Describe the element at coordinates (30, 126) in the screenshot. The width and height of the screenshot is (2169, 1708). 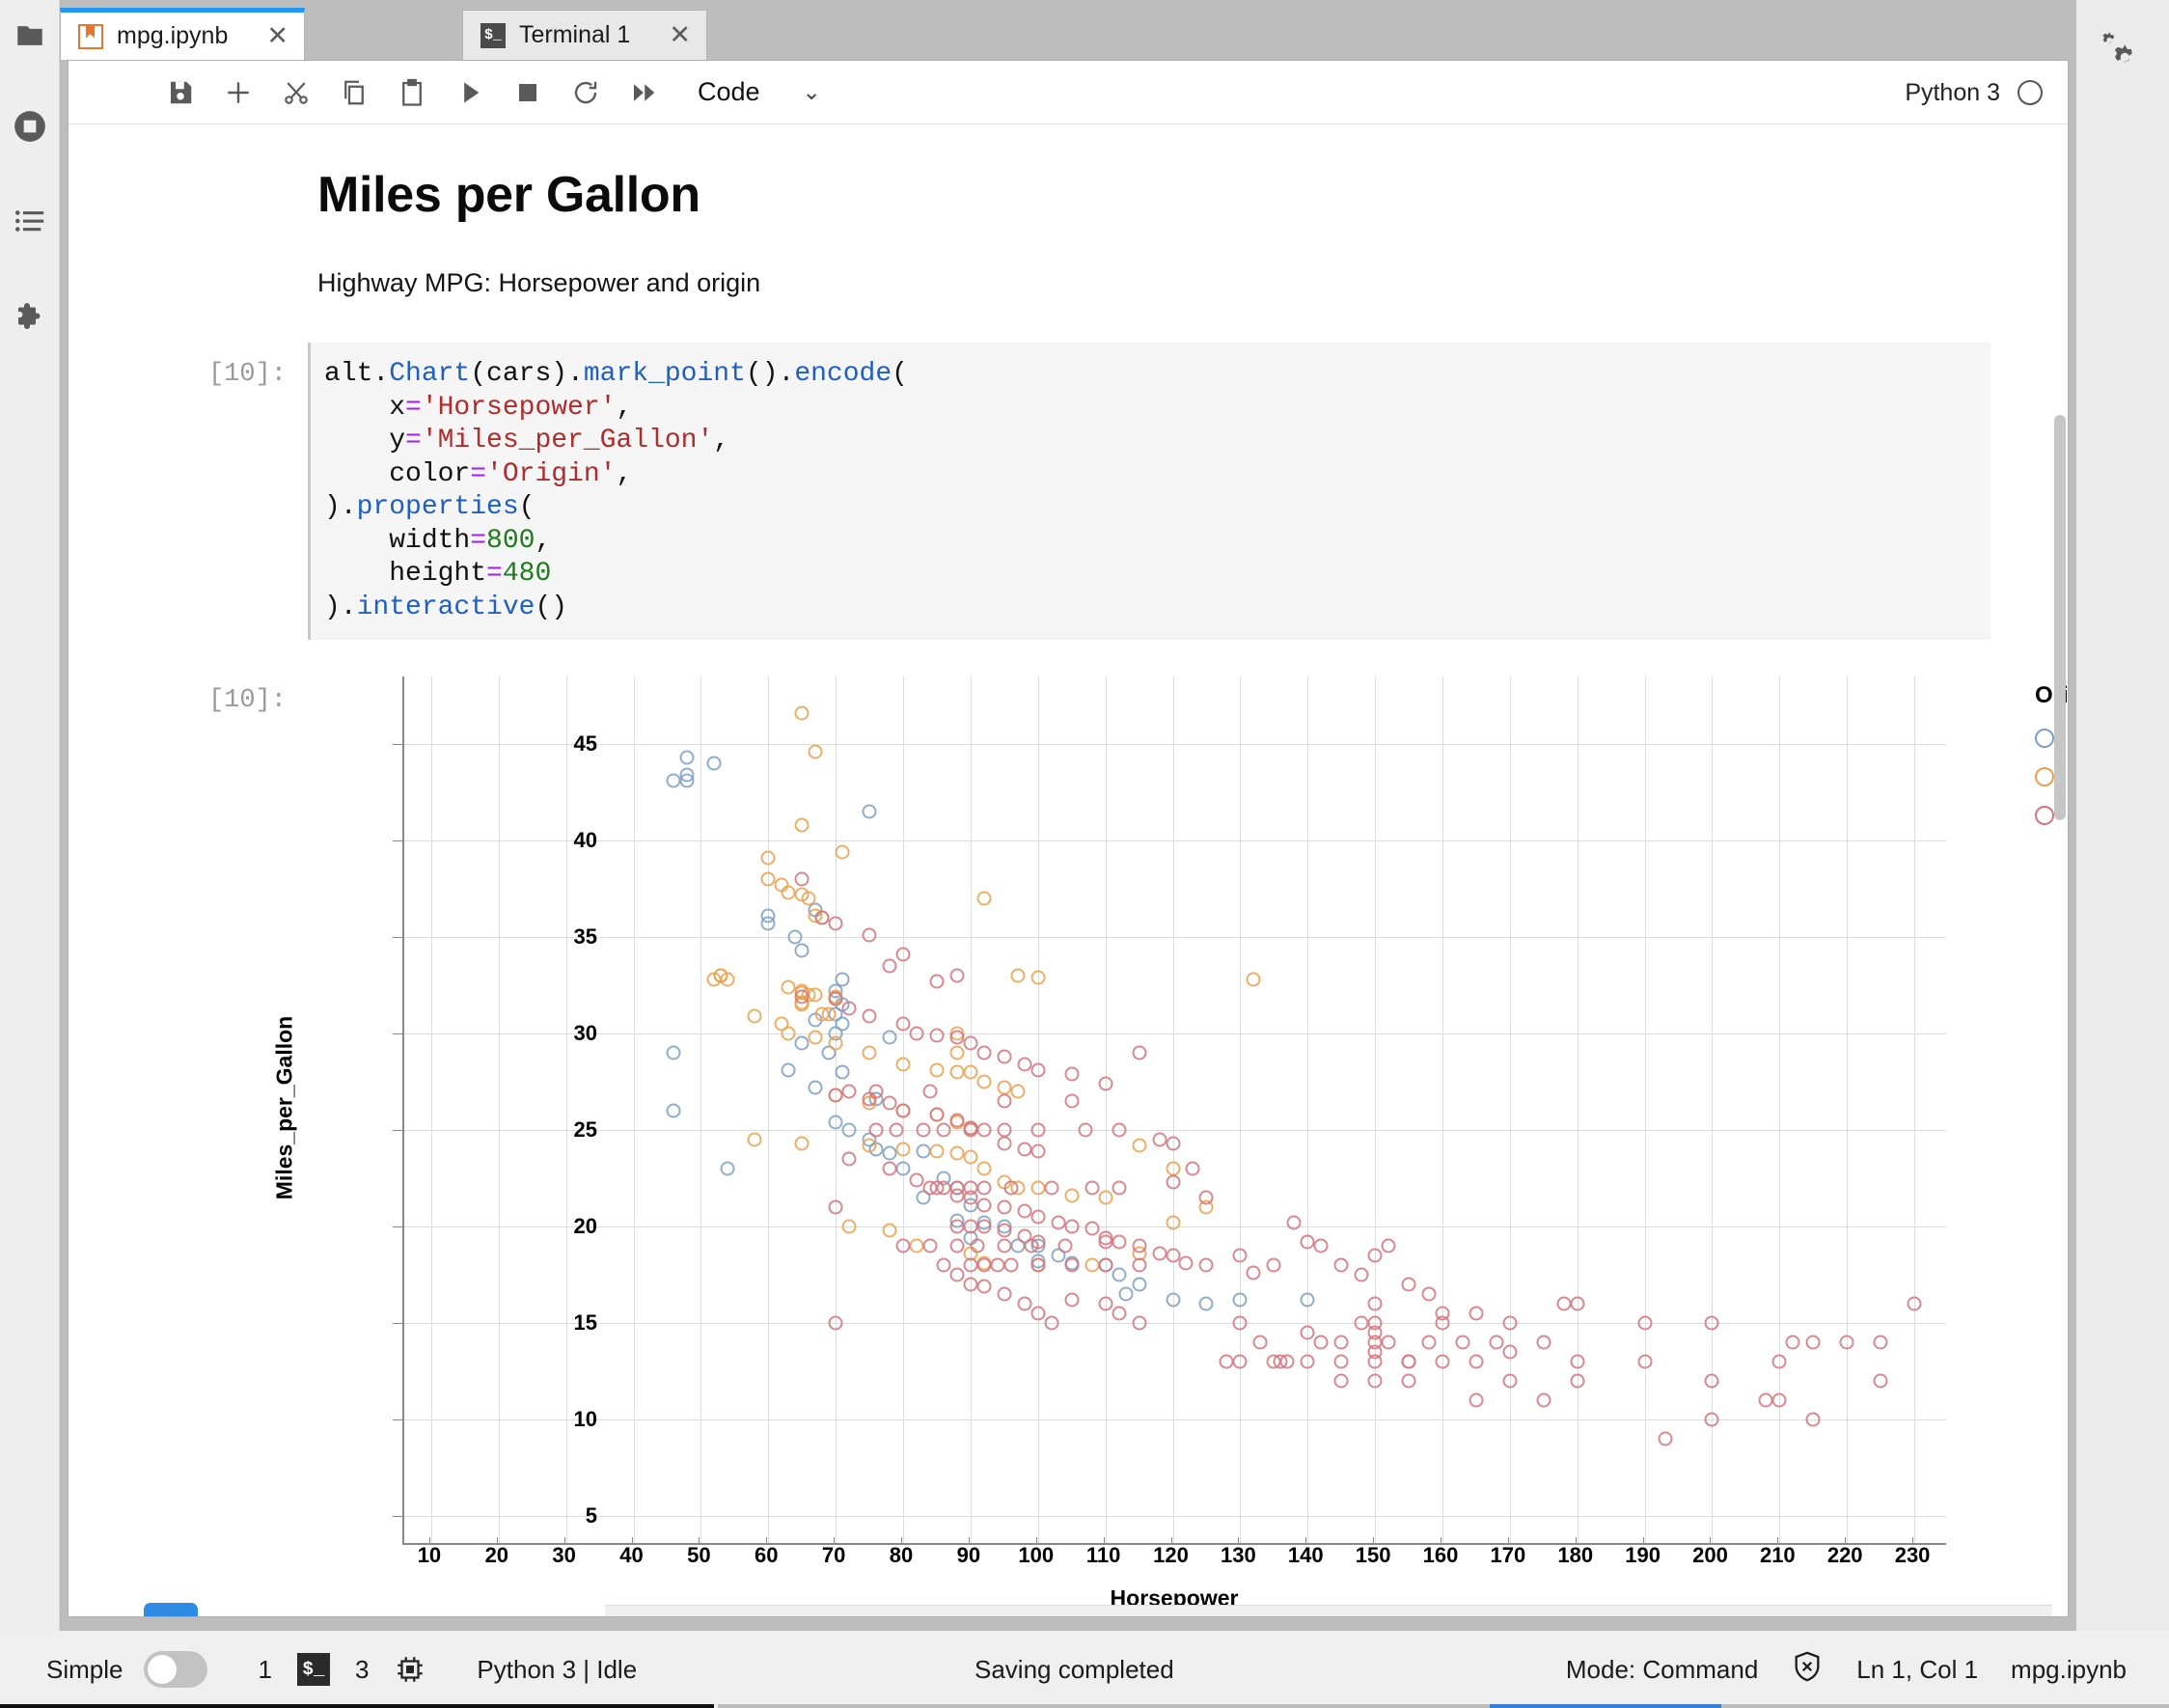
I see `running-kernels-icon` at that location.